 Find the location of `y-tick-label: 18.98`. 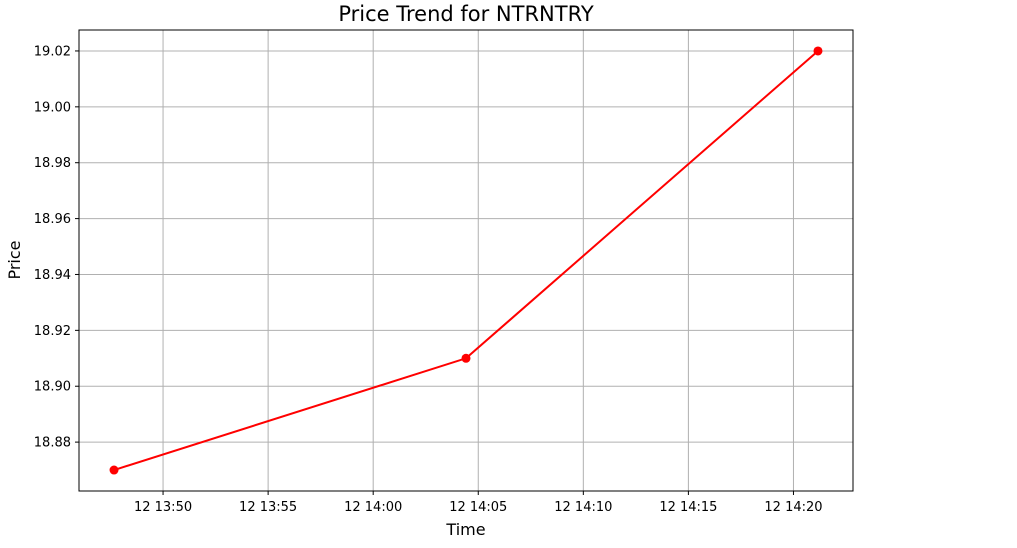

y-tick-label: 18.98 is located at coordinates (52, 163).